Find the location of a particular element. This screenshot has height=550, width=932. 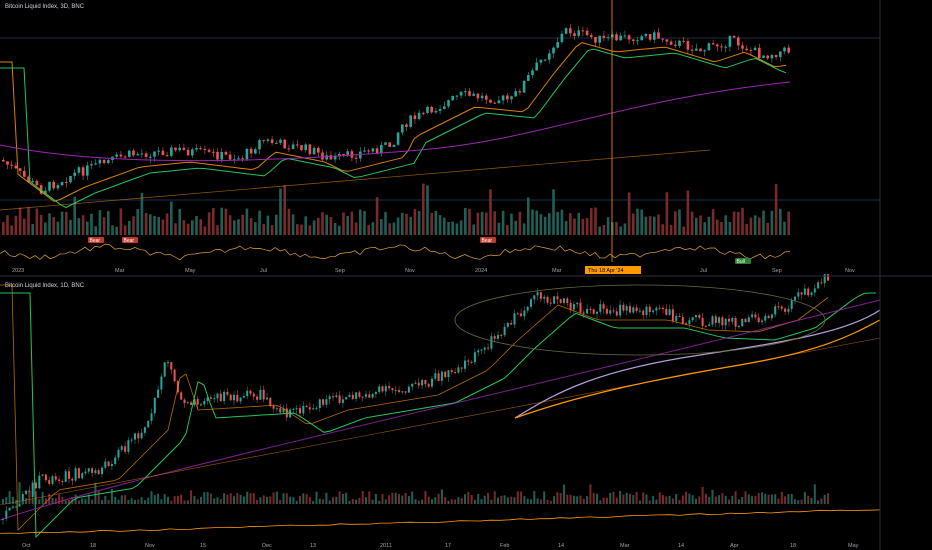

time-tick-label: Jul is located at coordinates (703, 271).